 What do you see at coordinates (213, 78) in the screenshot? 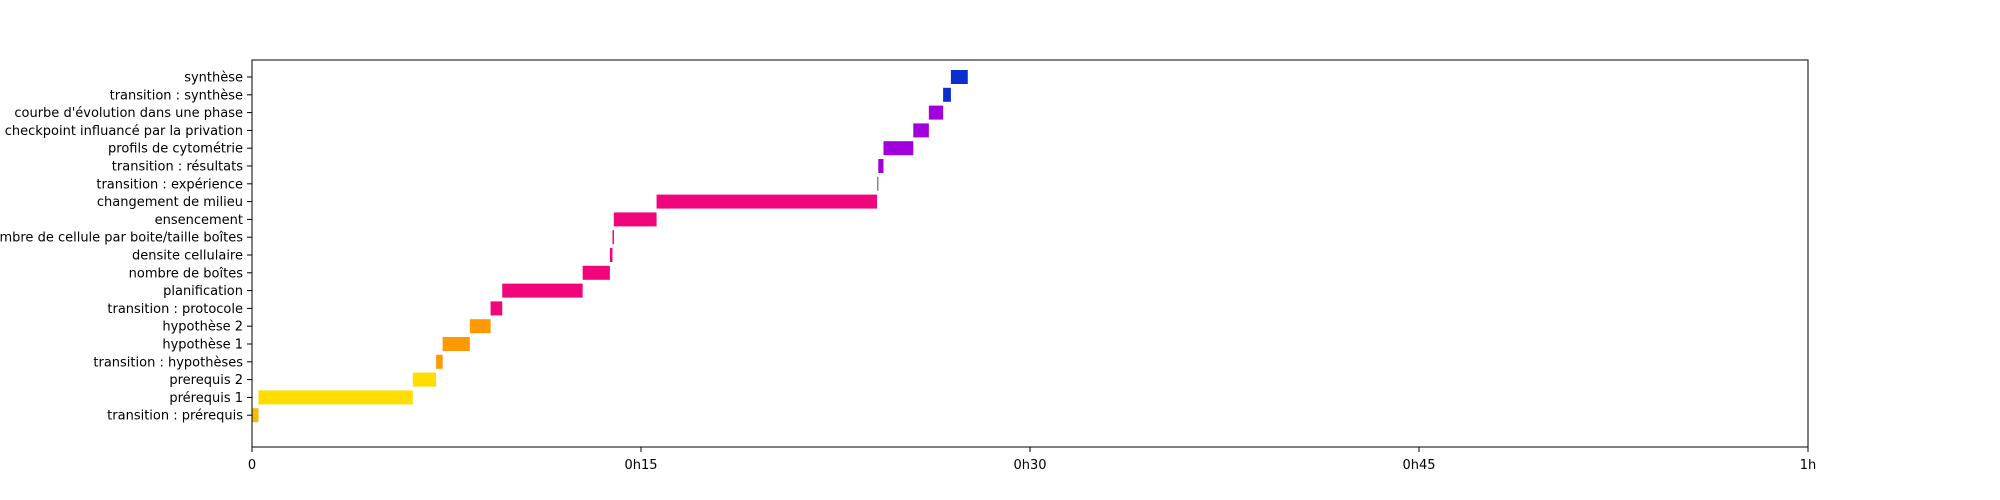
I see `y-tick-label: synthèse` at bounding box center [213, 78].